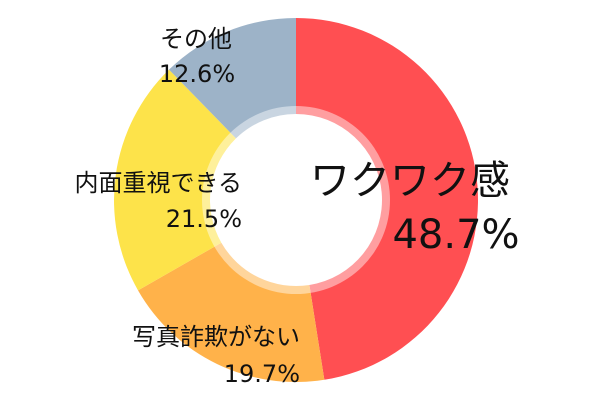 The height and width of the screenshot is (400, 600). What do you see at coordinates (196, 39) in the screenshot?
I see `category-label: その他` at bounding box center [196, 39].